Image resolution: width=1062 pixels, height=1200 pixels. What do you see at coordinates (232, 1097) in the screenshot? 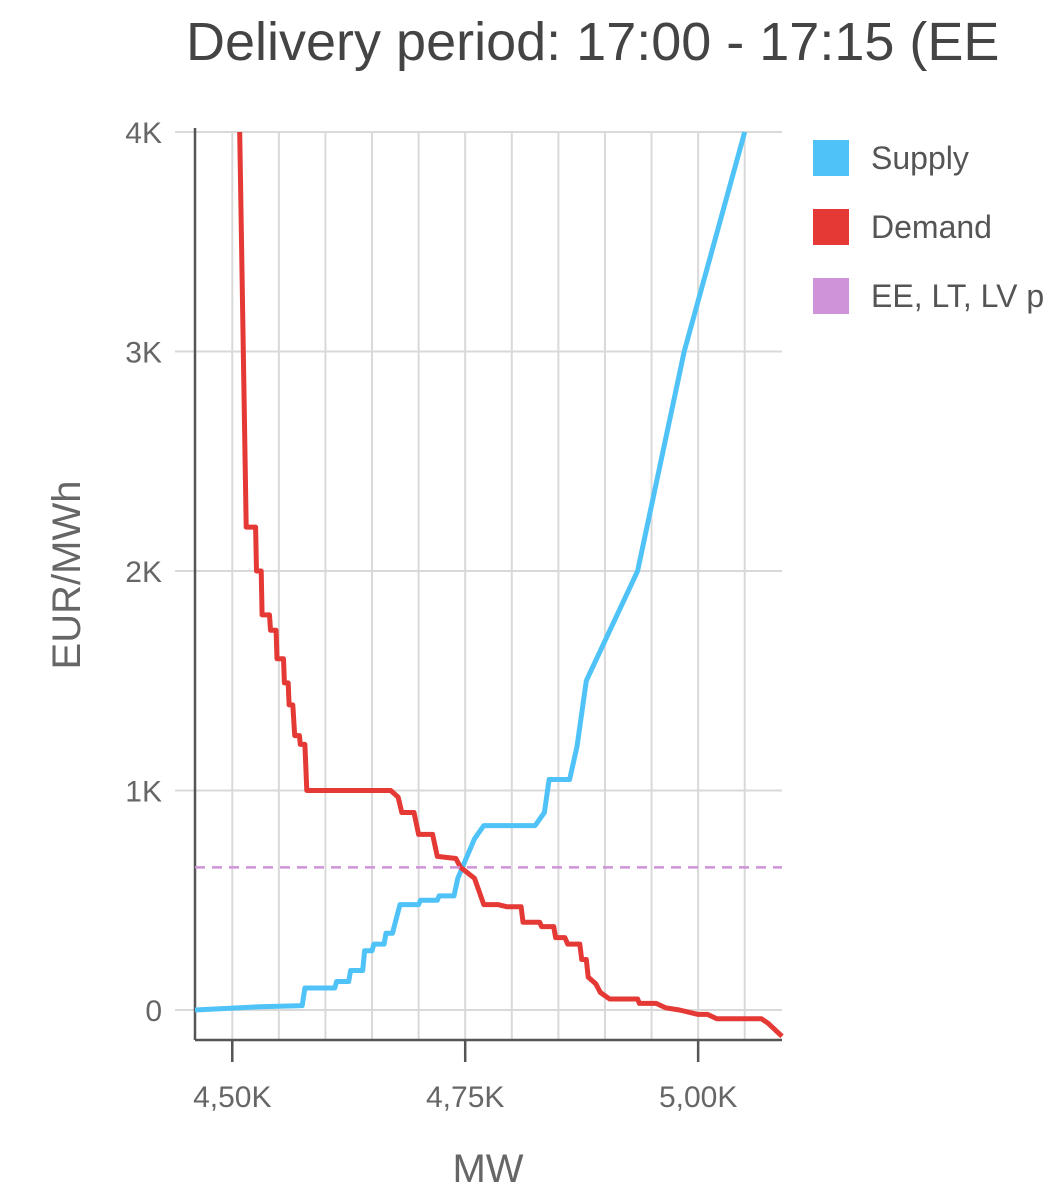
I see `x-tick-label-0: 4,50K` at bounding box center [232, 1097].